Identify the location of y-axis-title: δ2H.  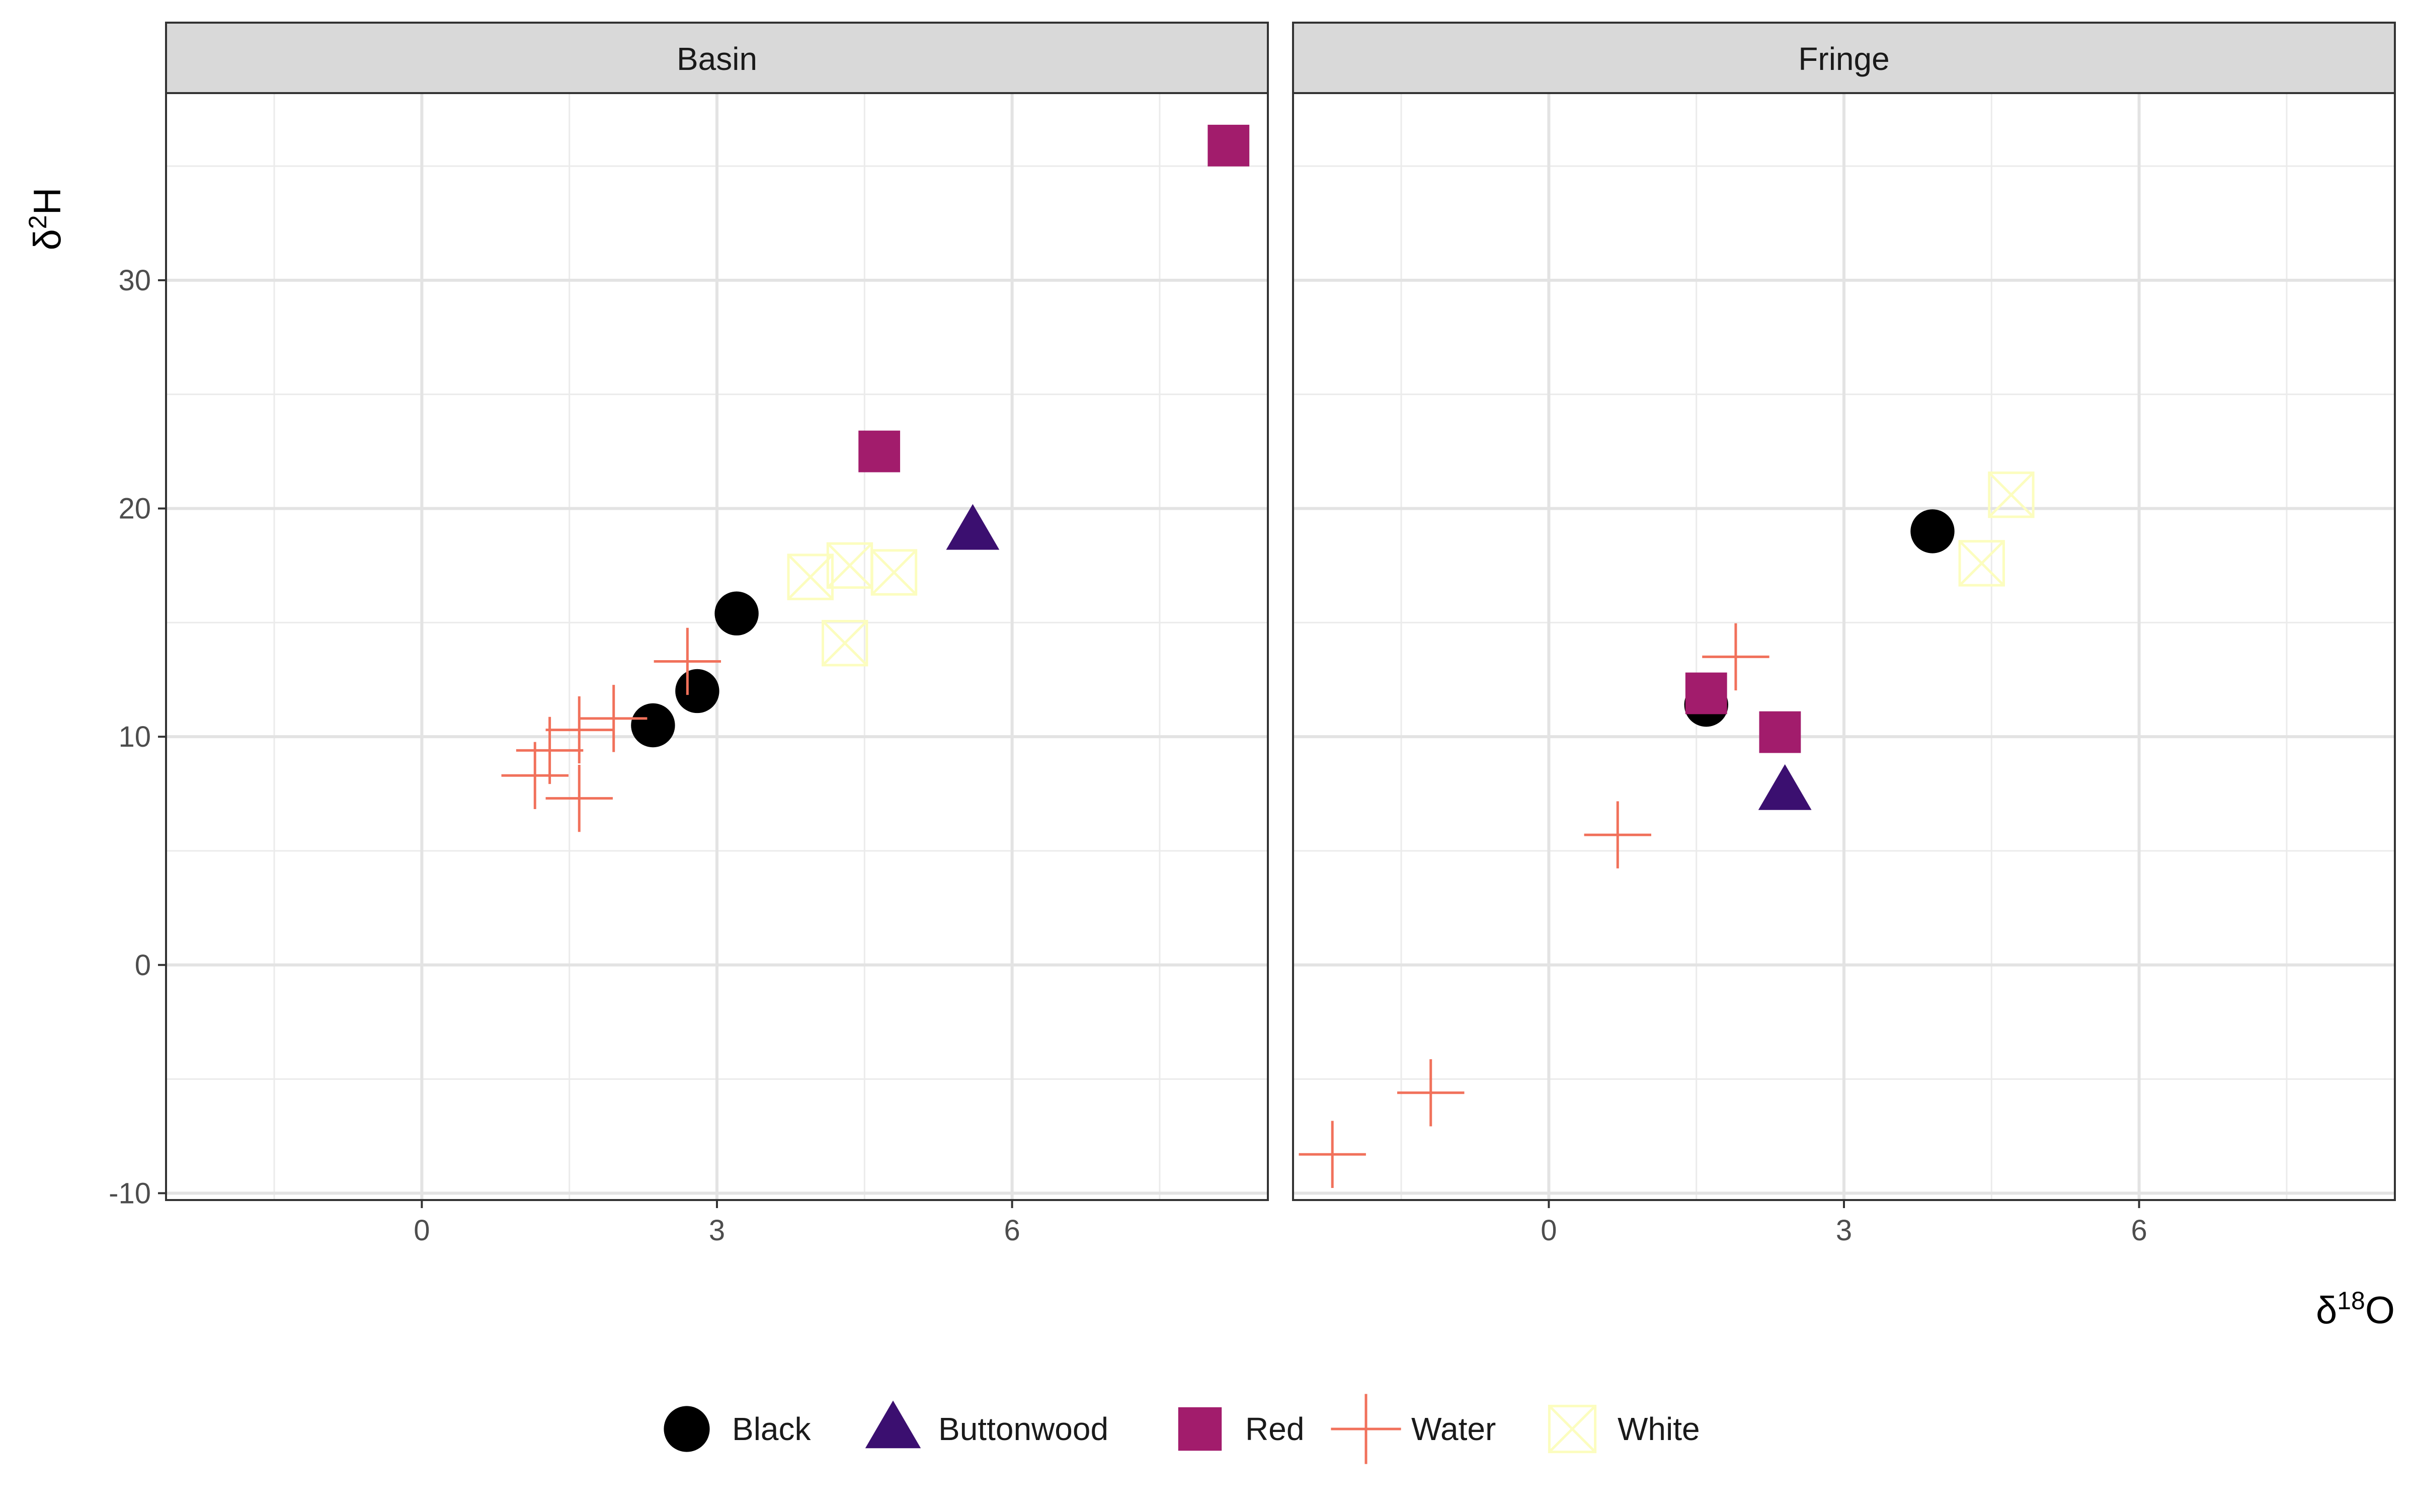
(47, 219).